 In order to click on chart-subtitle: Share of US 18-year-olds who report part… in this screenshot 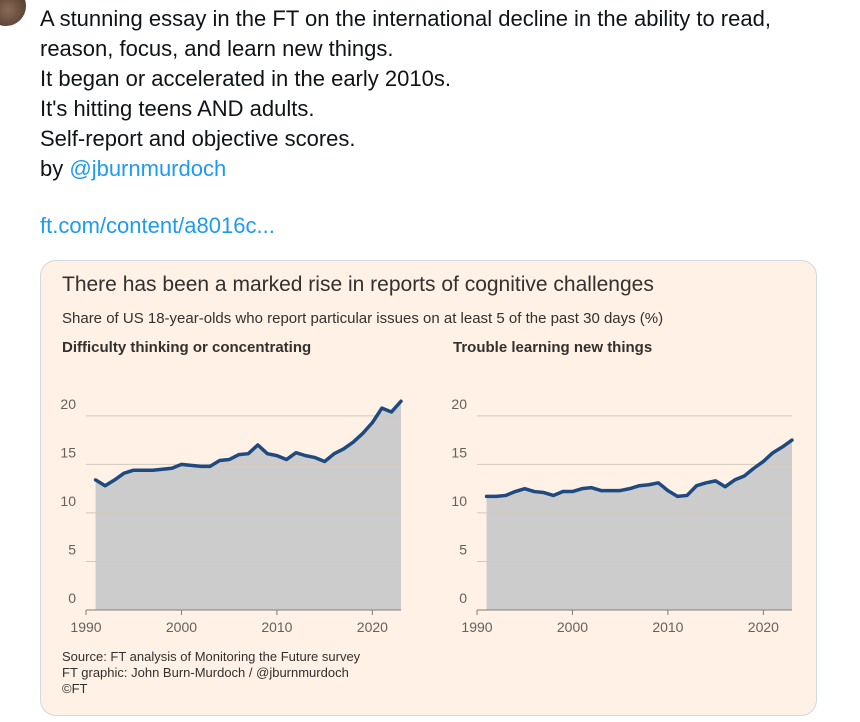, I will do `click(363, 318)`.